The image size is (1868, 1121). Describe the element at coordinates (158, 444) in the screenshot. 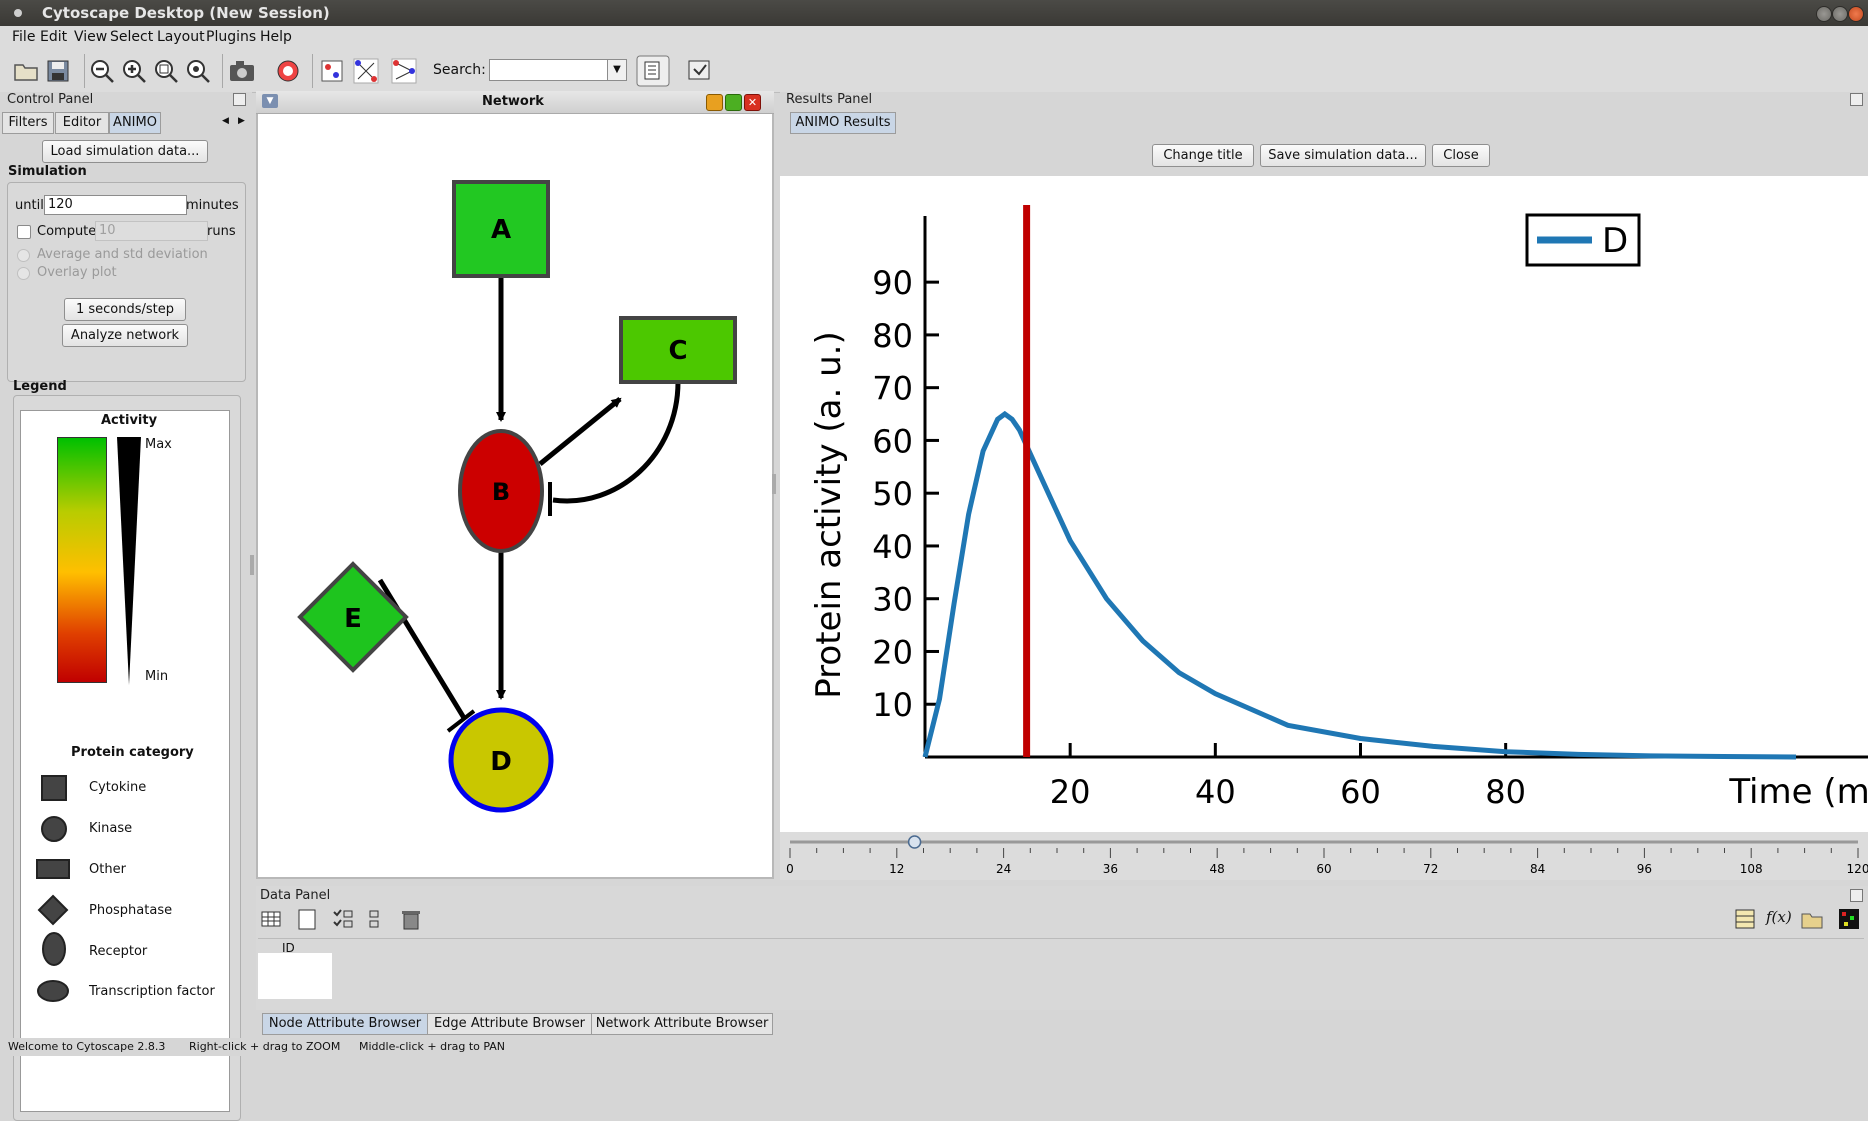

I see `max-label: Max` at that location.